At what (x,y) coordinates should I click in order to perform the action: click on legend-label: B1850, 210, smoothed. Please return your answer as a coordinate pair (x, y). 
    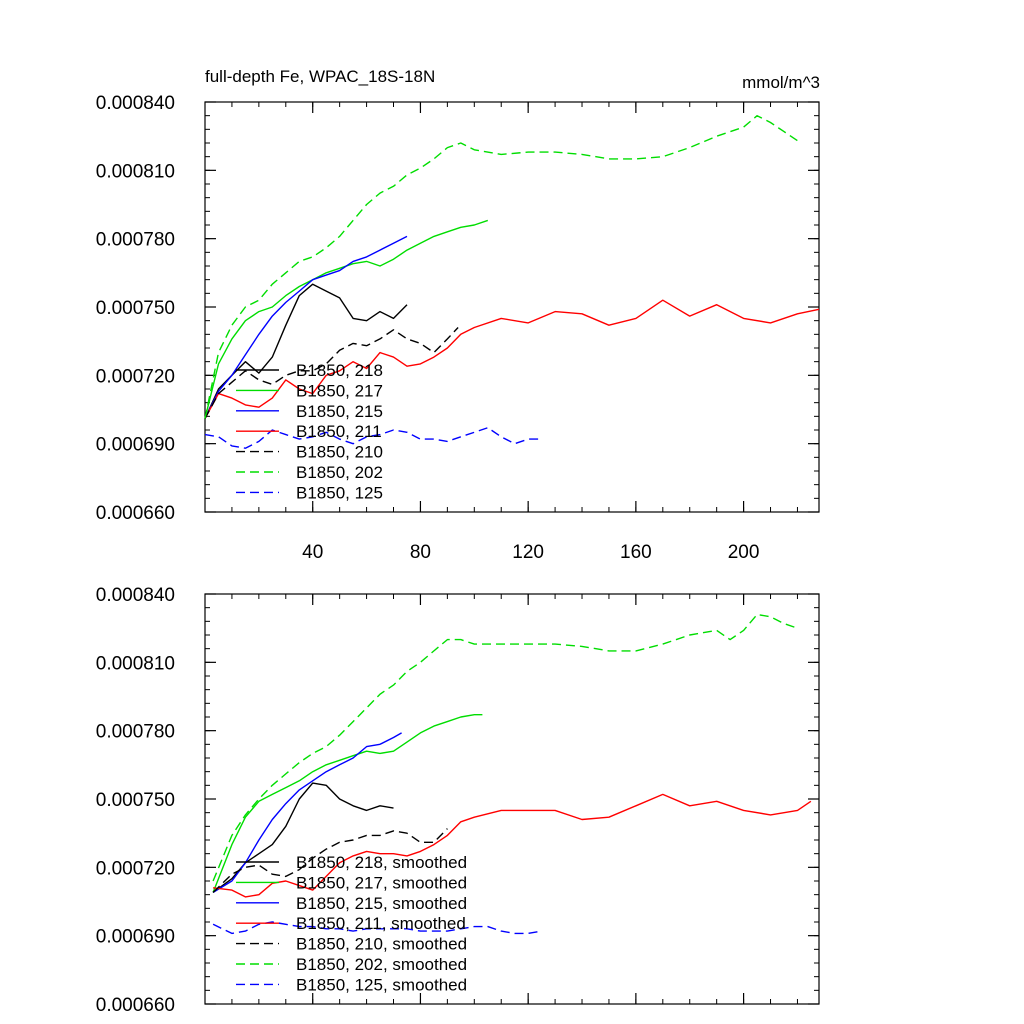
    Looking at the image, I should click on (381, 944).